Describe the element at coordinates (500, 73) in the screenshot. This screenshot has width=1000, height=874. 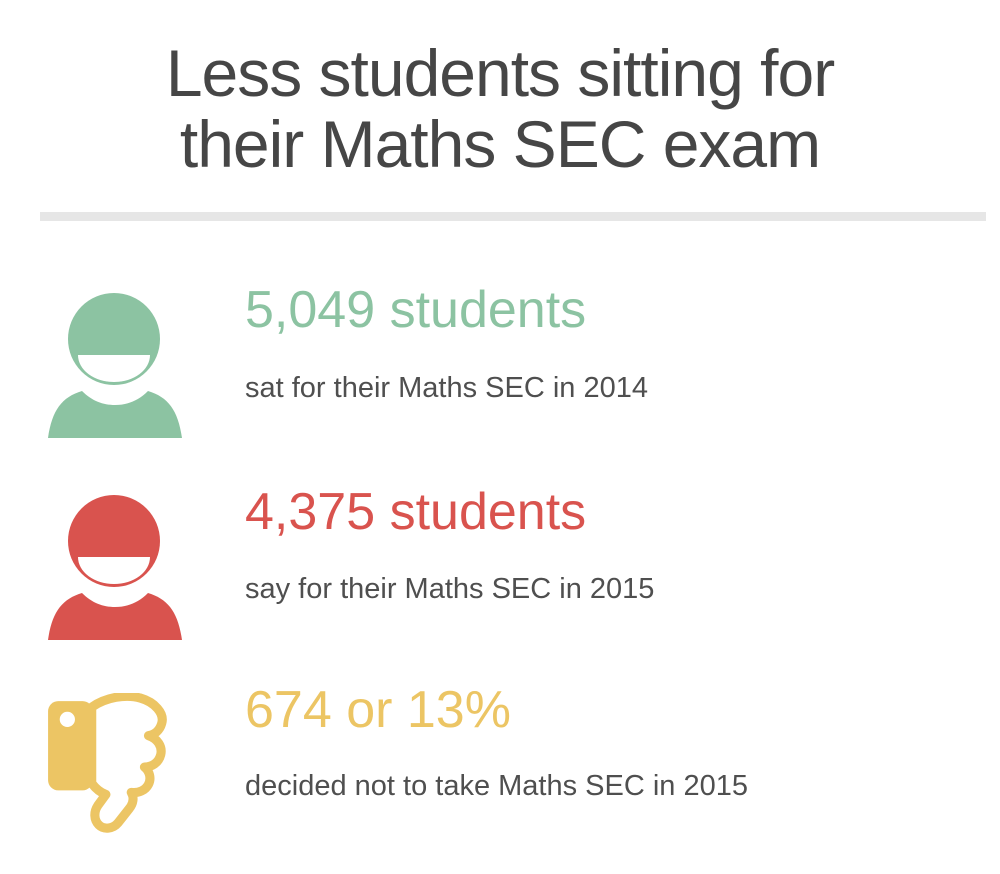
I see `title-line-1: Less students sitting for` at that location.